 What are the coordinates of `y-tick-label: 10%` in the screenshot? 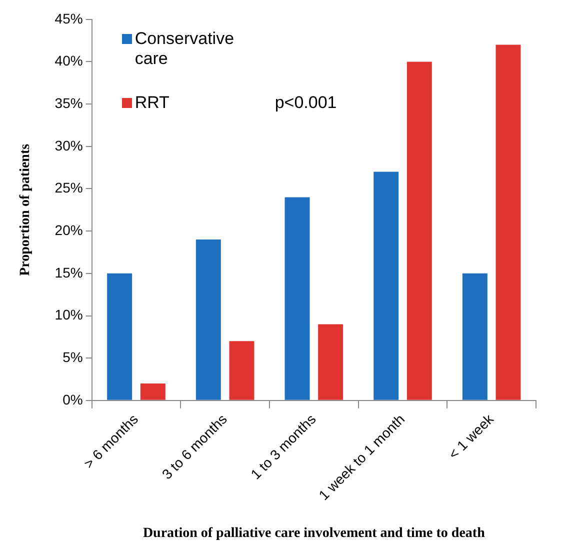 It's located at (68, 314).